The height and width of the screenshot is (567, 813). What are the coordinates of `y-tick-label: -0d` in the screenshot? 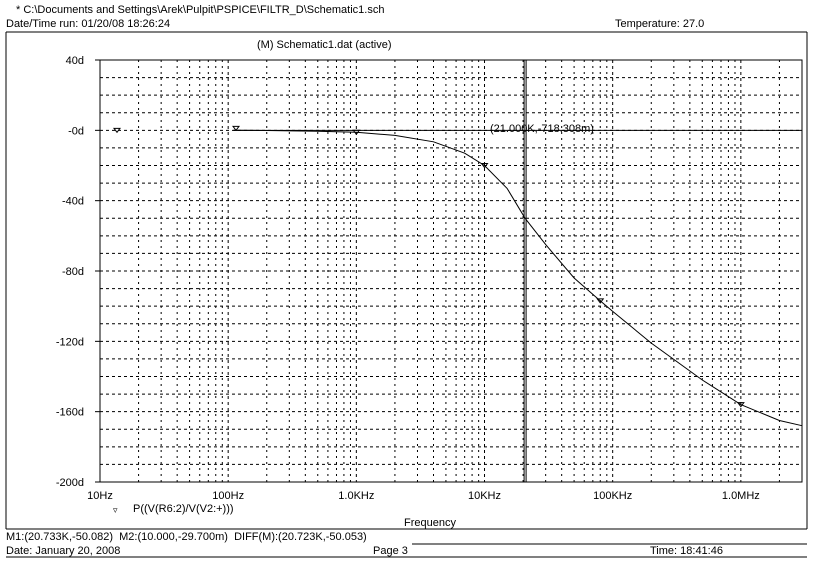 It's located at (76, 131).